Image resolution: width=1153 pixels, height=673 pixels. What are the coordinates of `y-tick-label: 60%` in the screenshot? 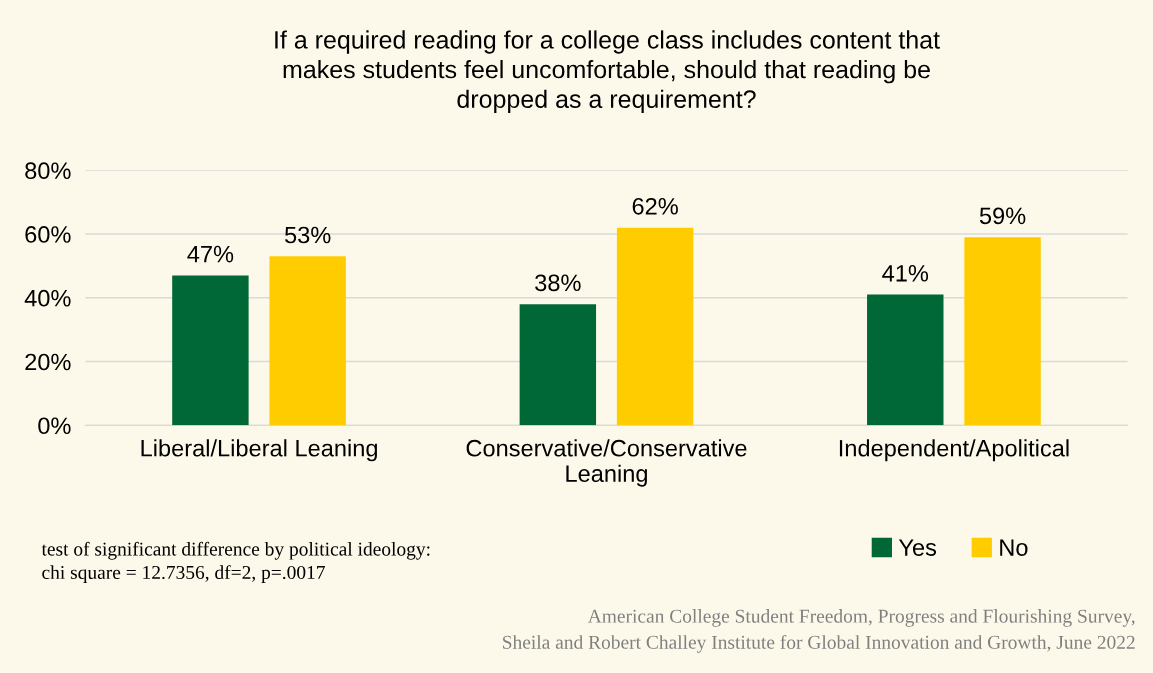 It's located at (48, 234).